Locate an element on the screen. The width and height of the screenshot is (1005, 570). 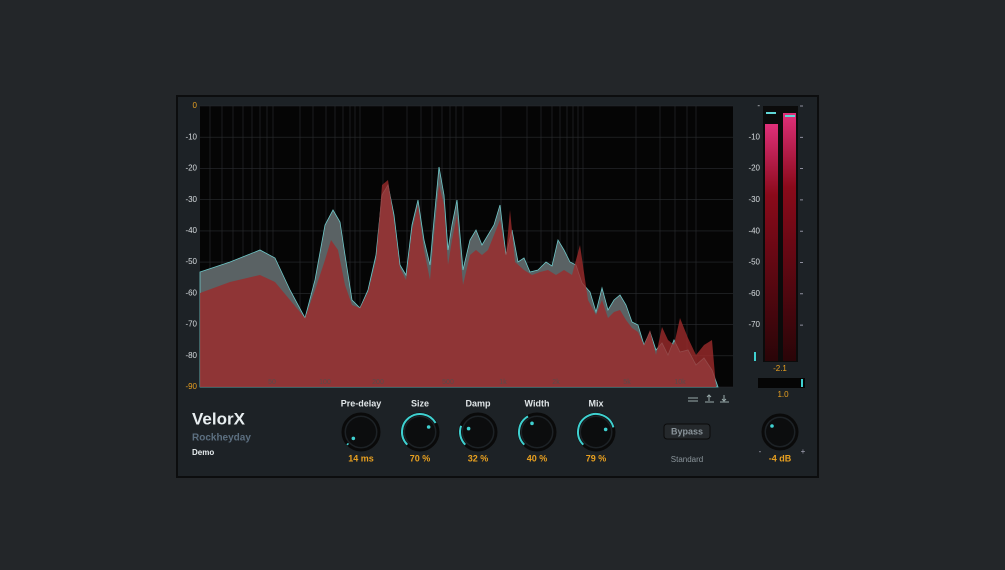
db-label: -90 is located at coordinates (191, 386).